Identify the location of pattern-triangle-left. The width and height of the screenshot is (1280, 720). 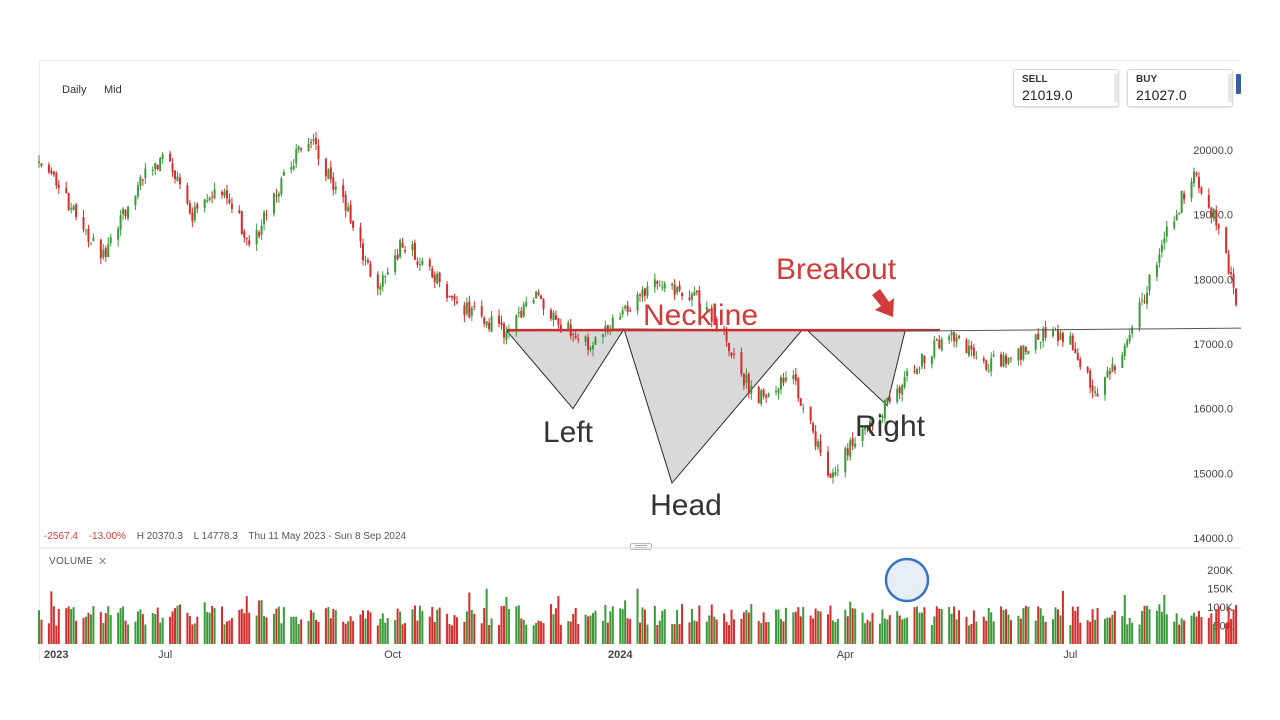
(565, 369).